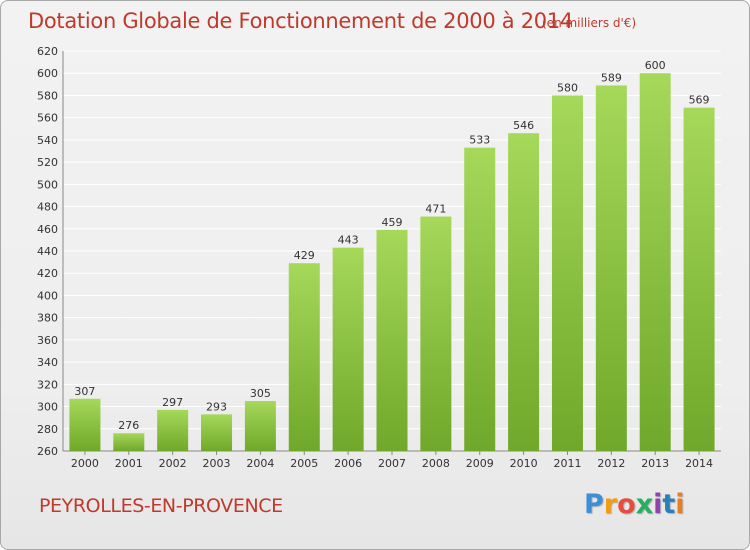  Describe the element at coordinates (260, 463) in the screenshot. I see `x-tick-label: 2004` at that location.